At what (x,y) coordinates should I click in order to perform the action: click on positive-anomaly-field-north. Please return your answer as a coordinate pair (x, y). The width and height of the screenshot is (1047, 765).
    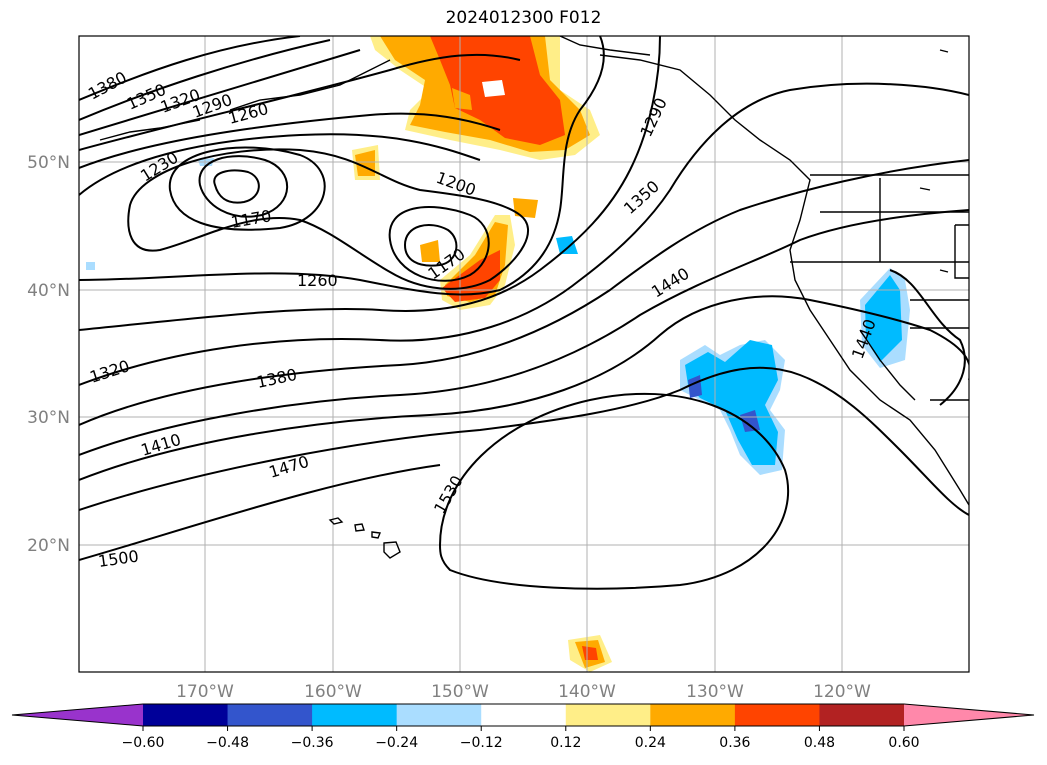
    Looking at the image, I should click on (485, 98).